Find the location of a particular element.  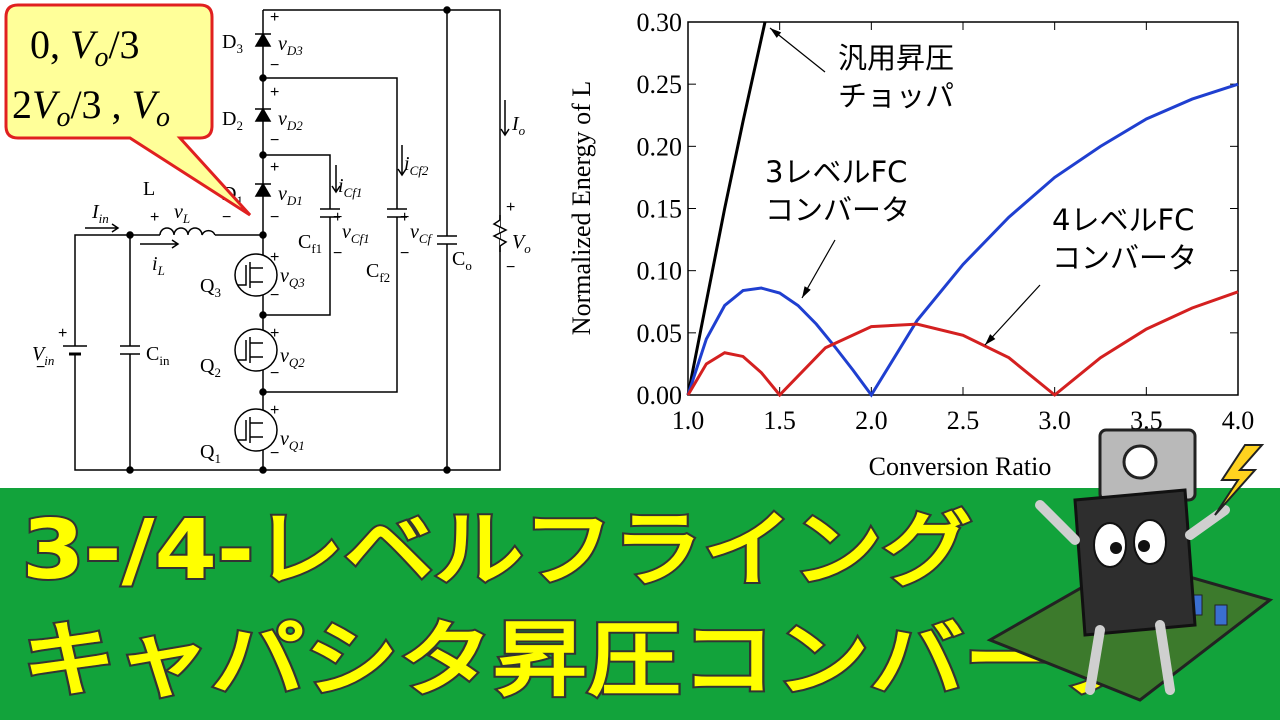

series-annotation: 汎用昇圧 is located at coordinates (896, 58).